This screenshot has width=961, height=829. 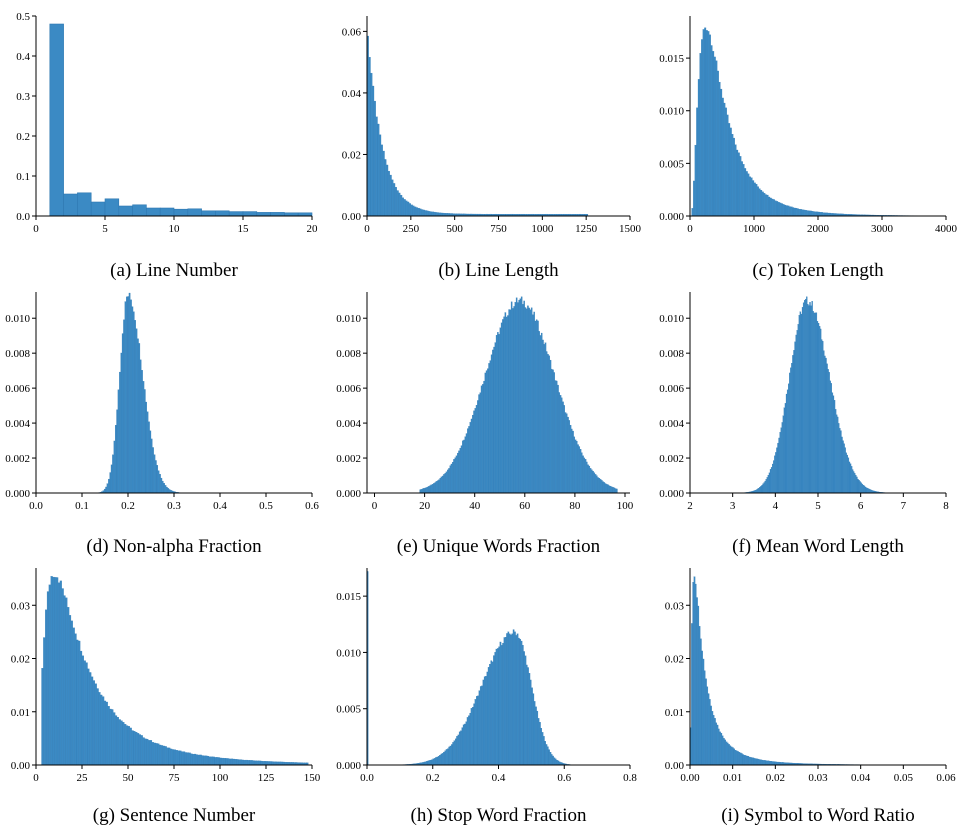 What do you see at coordinates (732, 778) in the screenshot?
I see `x-tick-label-i-1: 0.01` at bounding box center [732, 778].